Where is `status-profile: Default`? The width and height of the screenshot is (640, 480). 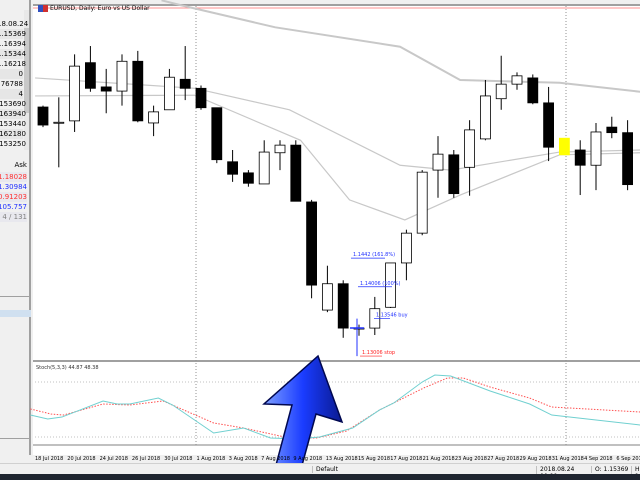 status-profile: Default is located at coordinates (344, 469).